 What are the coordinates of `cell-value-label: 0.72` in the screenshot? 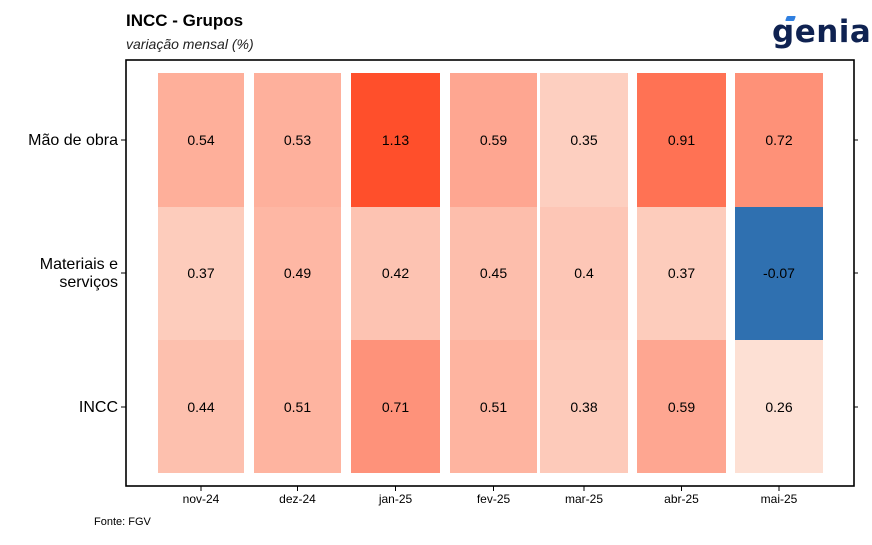 It's located at (778, 140).